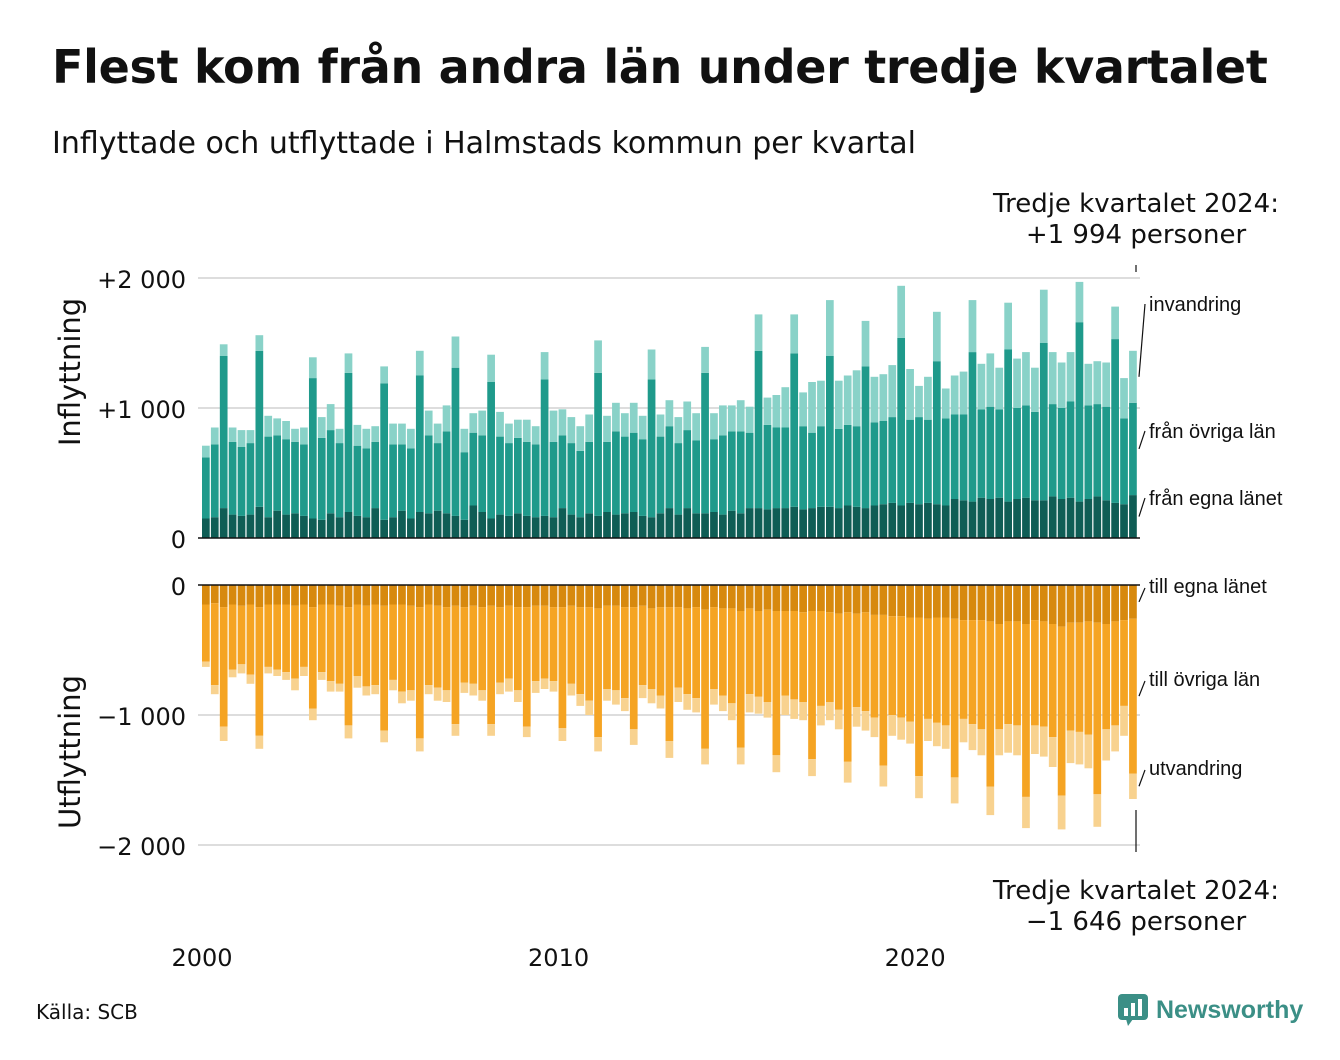 This screenshot has width=1340, height=1060. I want to click on source-note: Källa: SCB, so click(87, 1012).